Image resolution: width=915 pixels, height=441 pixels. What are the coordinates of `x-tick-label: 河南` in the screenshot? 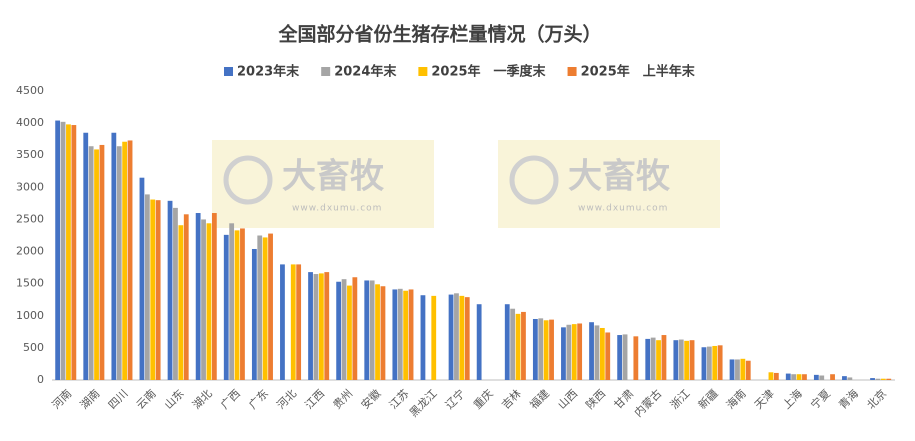 It's located at (62, 399).